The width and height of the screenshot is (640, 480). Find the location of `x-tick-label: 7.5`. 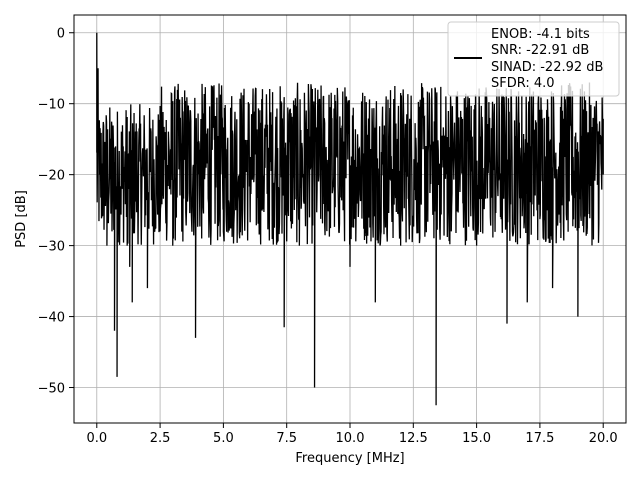

x-tick-label: 7.5 is located at coordinates (286, 438).